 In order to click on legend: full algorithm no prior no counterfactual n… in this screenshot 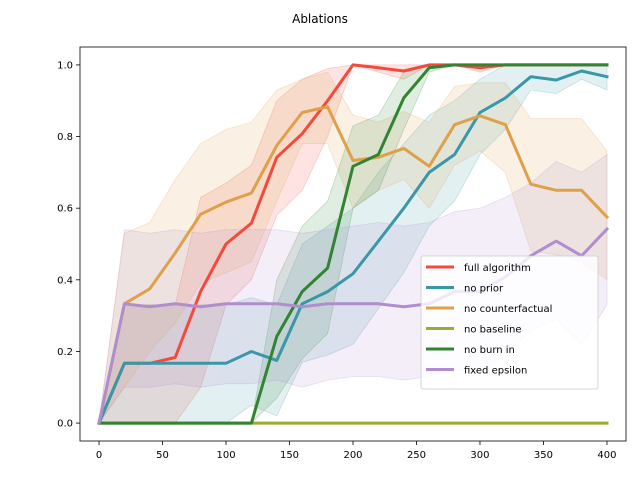, I will do `click(509, 322)`.